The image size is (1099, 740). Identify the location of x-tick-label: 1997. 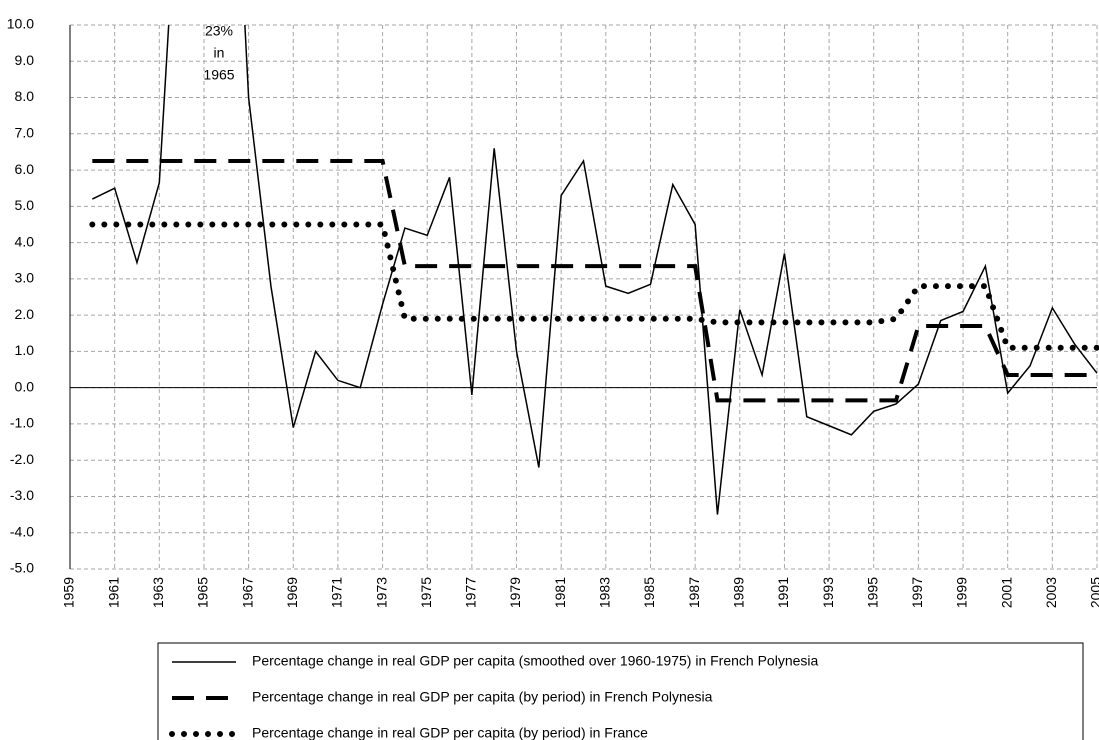
(917, 592).